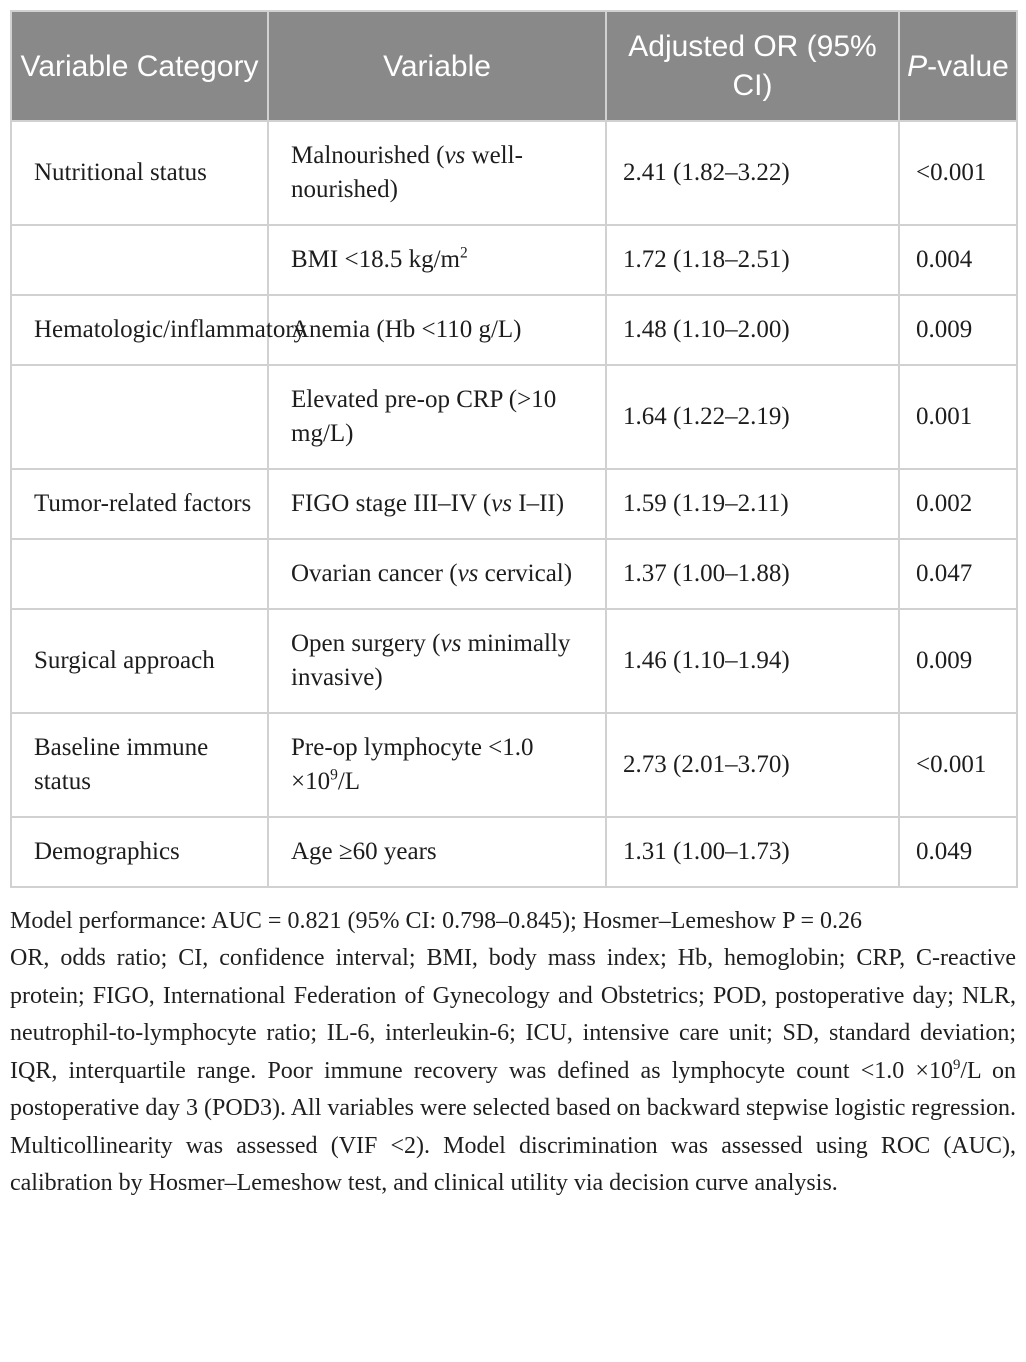 This screenshot has width=1026, height=1362. Describe the element at coordinates (958, 574) in the screenshot. I see `cell-p-value: 0.047` at that location.